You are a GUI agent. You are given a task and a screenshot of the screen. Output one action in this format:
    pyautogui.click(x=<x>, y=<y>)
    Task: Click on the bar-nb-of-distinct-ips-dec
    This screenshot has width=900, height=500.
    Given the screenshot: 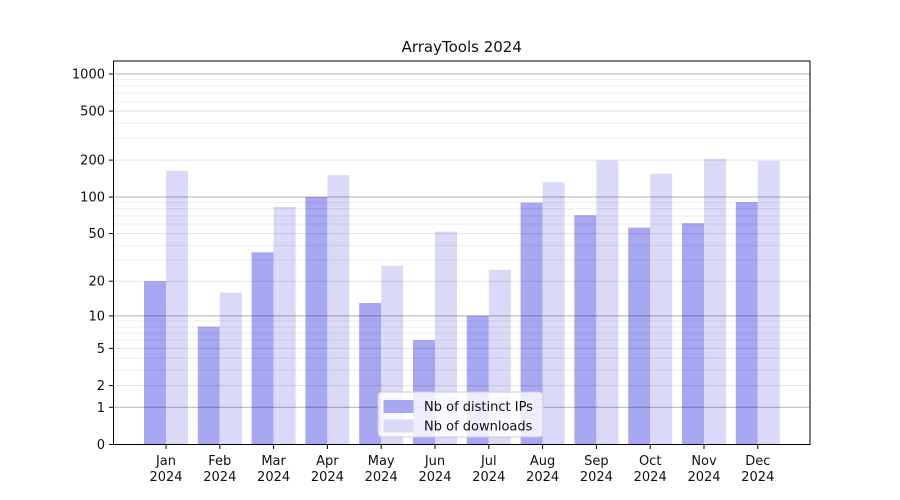 What is the action you would take?
    pyautogui.click(x=746, y=323)
    